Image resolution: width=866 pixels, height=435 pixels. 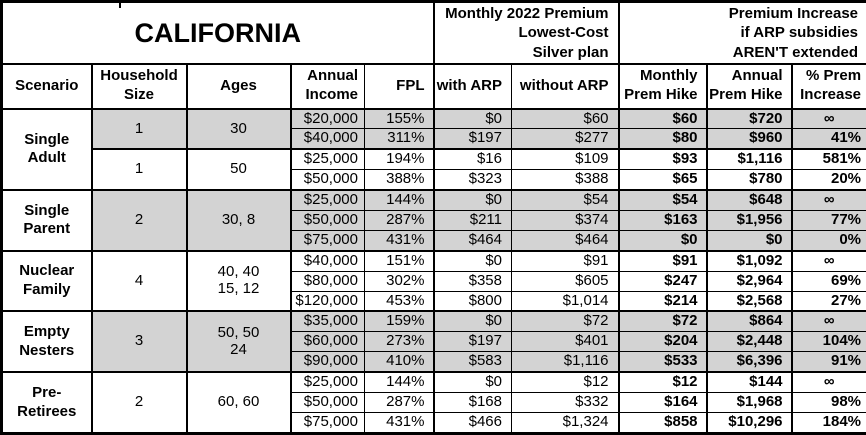 What do you see at coordinates (749, 200) in the screenshot?
I see `cell-annual-hike: $648` at bounding box center [749, 200].